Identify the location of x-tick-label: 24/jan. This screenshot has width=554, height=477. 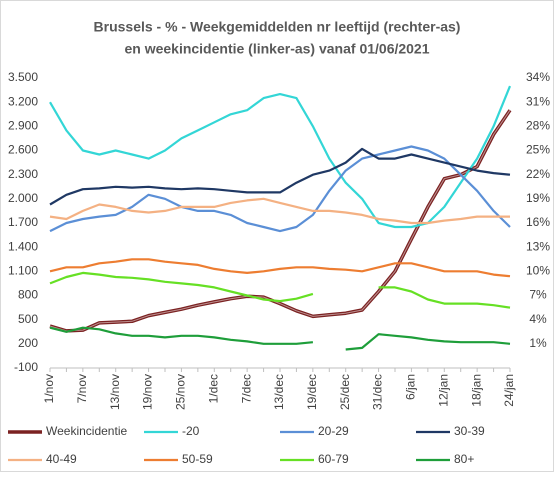
(509, 390).